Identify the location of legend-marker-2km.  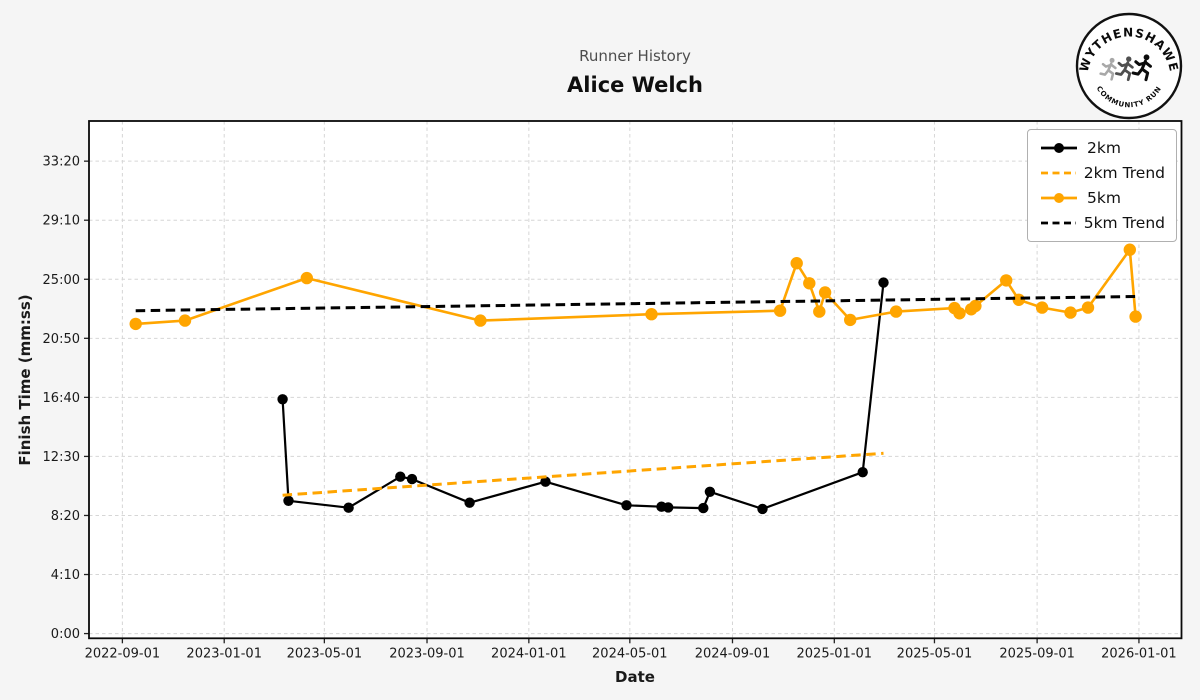
(1059, 148).